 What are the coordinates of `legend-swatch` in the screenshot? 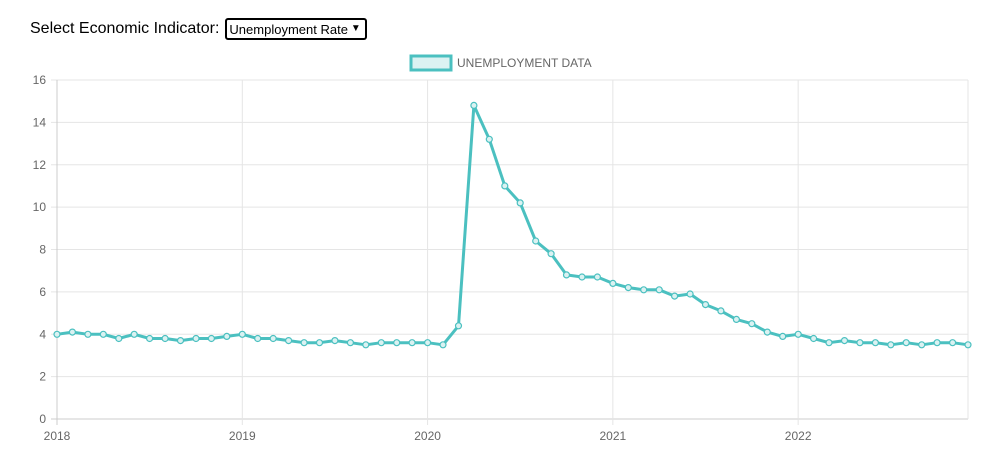 It's located at (431, 63).